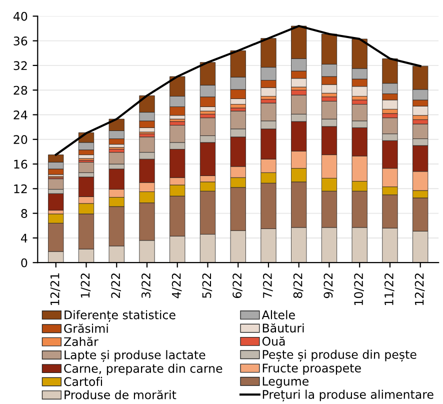 Image resolution: width=443 pixels, height=404 pixels. What do you see at coordinates (56, 201) in the screenshot?
I see `bar` at bounding box center [56, 201].